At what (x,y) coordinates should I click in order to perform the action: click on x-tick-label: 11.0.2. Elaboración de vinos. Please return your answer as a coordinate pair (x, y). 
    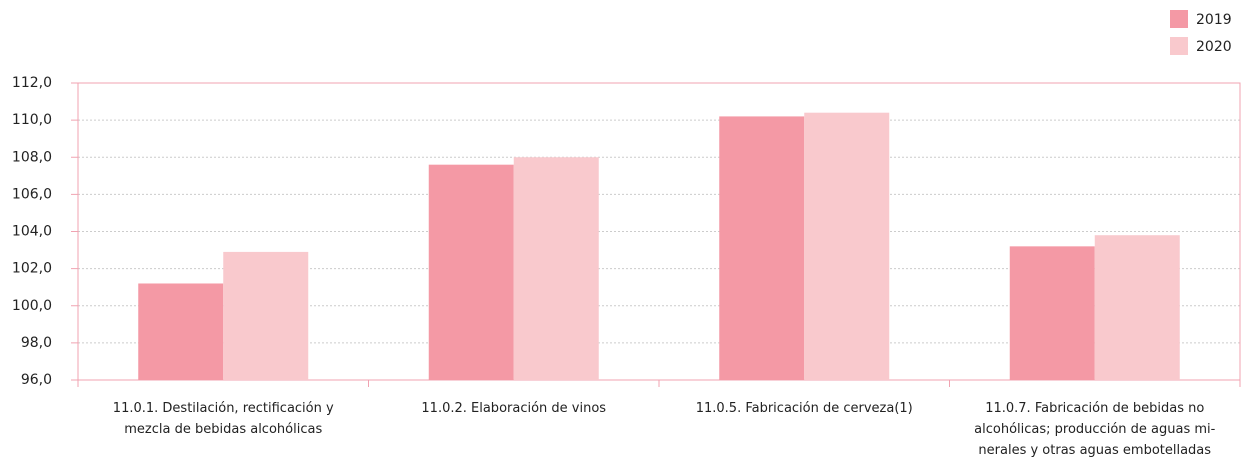
    Looking at the image, I should click on (514, 408).